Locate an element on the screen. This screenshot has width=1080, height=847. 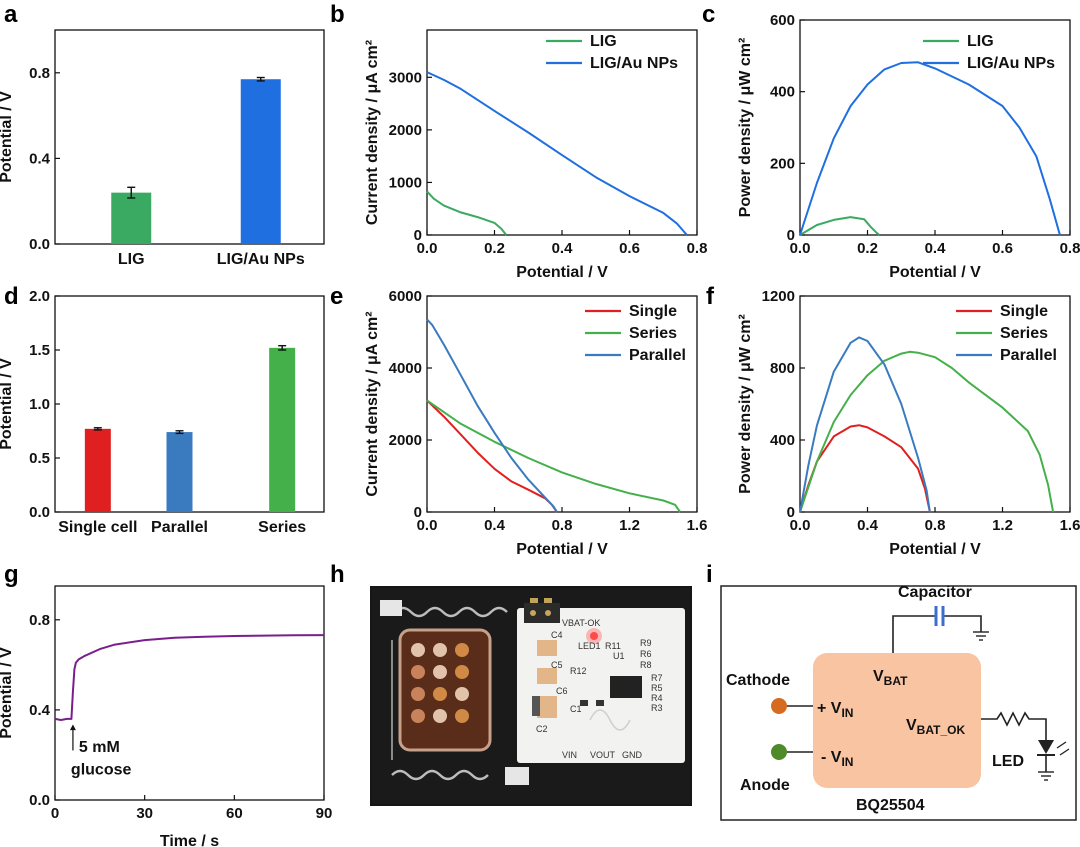
y-tick-label: 0.5 is located at coordinates (39, 458).